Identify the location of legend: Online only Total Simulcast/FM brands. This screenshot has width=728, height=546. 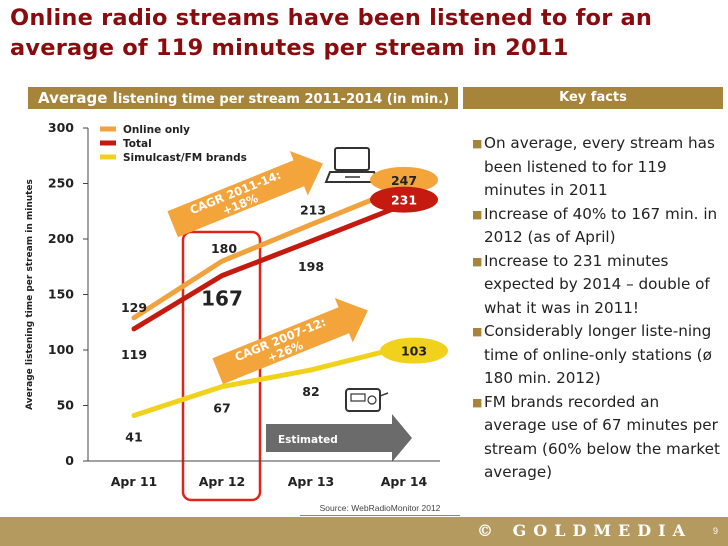
(173, 144).